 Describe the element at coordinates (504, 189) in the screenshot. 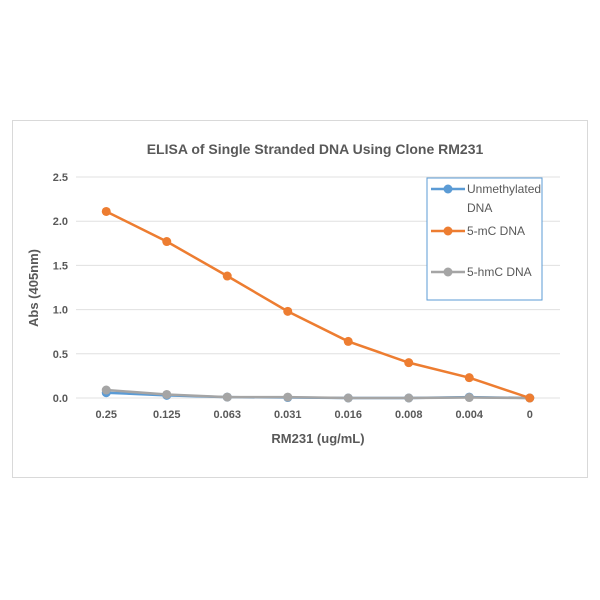

I see `legend-entry: Unmethylated` at that location.